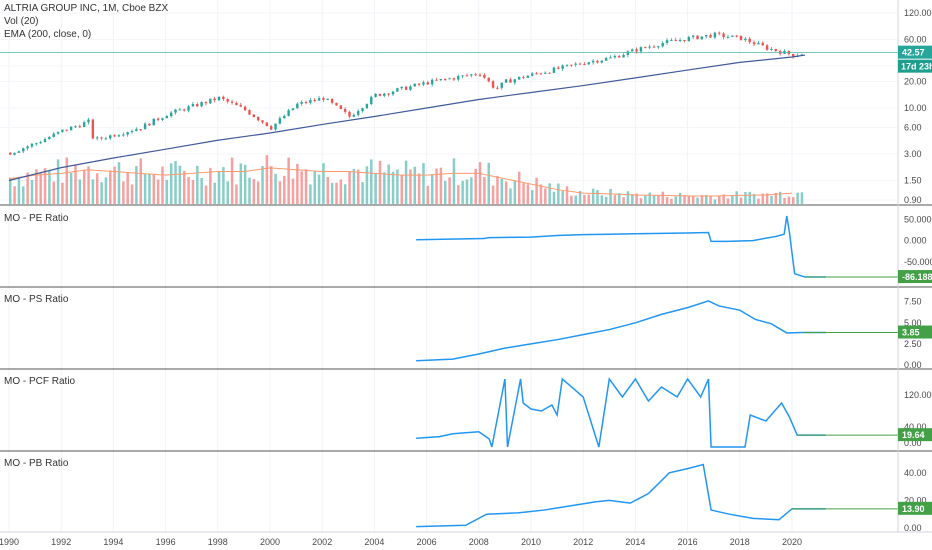 This screenshot has height=550, width=932. What do you see at coordinates (621, 331) in the screenshot?
I see `ratio-line` at bounding box center [621, 331].